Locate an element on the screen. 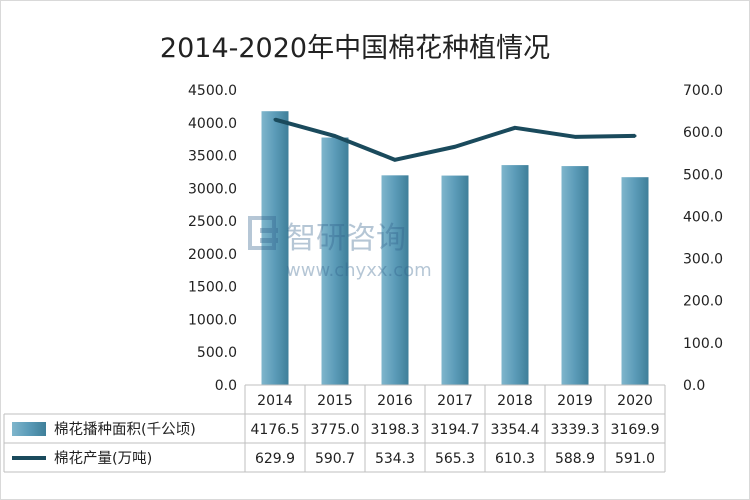 This screenshot has height=500, width=750. y-right-tick-label: 600.0 is located at coordinates (703, 133).